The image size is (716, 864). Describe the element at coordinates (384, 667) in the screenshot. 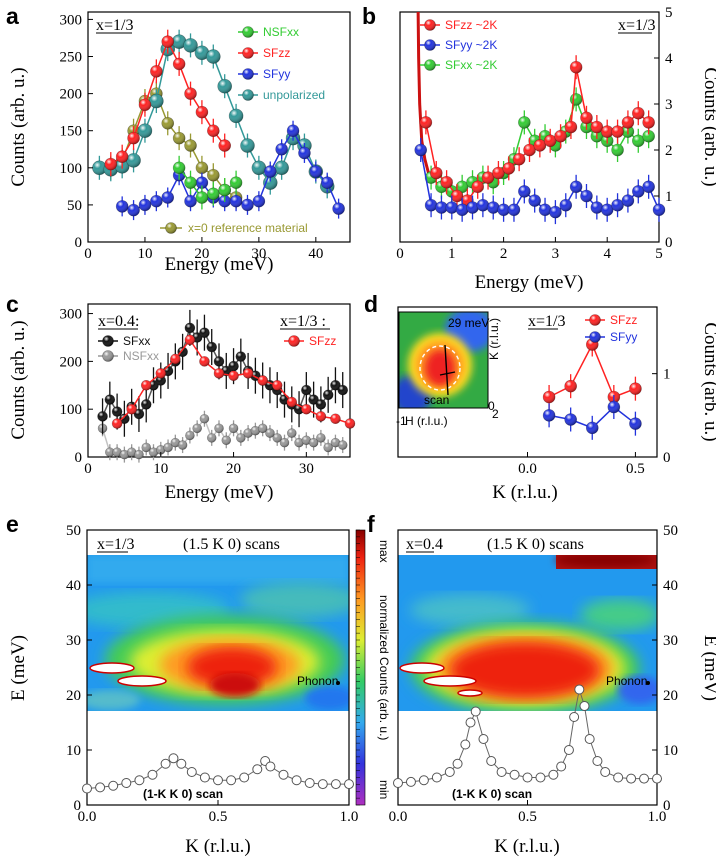

I see `colorbar-label: normalized Counts (arb. u.)` at that location.